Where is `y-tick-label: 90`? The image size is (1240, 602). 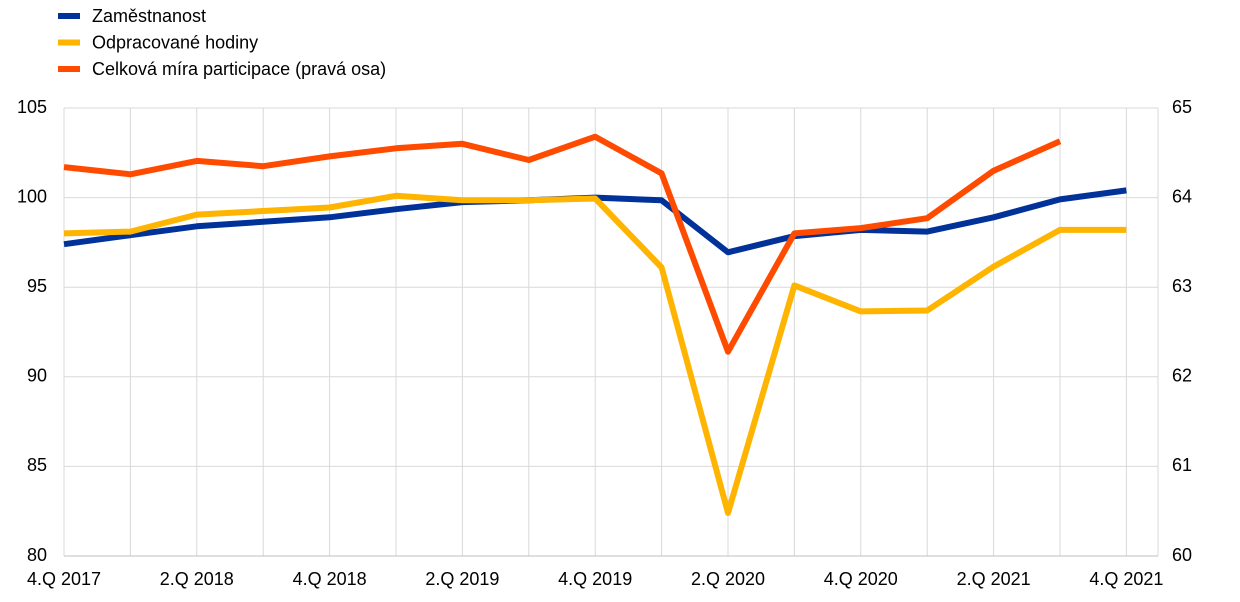 y-tick-label: 90 is located at coordinates (37, 376).